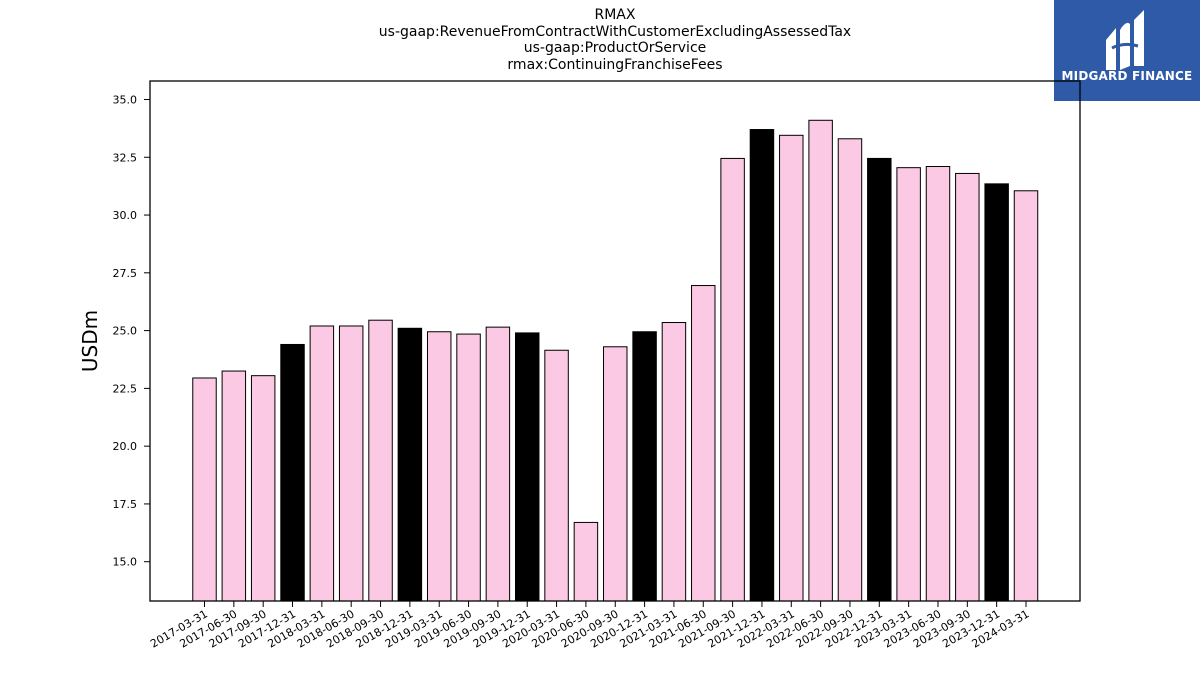  Describe the element at coordinates (90, 341) in the screenshot. I see `y-axis-label: USDm` at that location.